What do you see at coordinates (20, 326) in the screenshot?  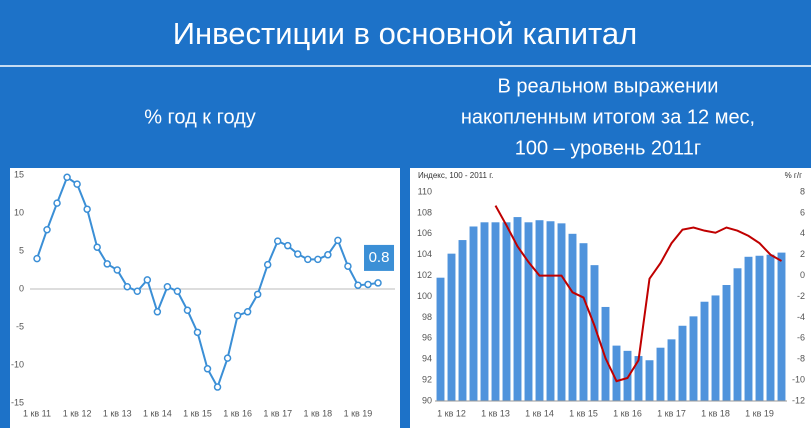 I see `y-tick-label: -5` at bounding box center [20, 326].